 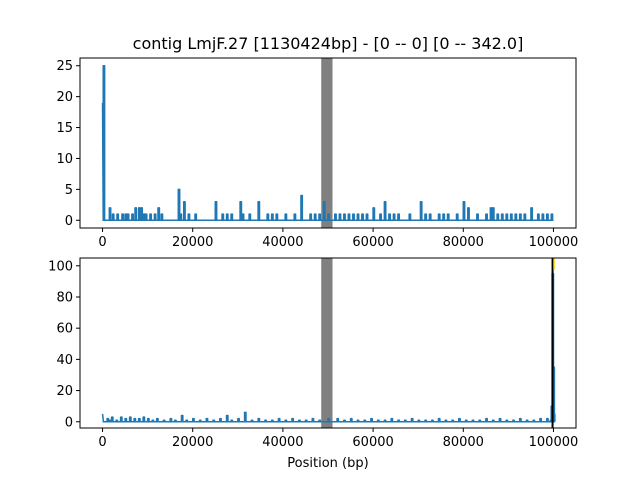 What do you see at coordinates (69, 190) in the screenshot?
I see `y-tick-label: 5` at bounding box center [69, 190].